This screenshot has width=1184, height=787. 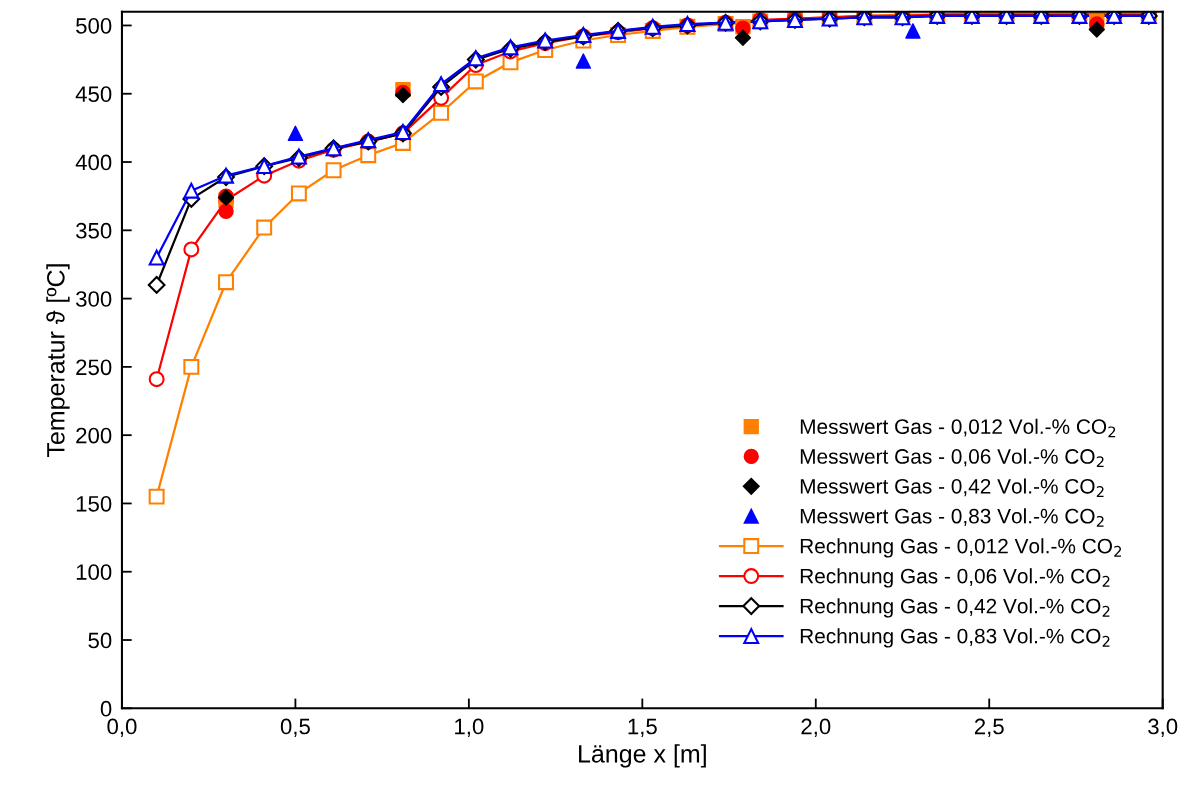 What do you see at coordinates (94, 26) in the screenshot?
I see `y-tick-label: 500` at bounding box center [94, 26].